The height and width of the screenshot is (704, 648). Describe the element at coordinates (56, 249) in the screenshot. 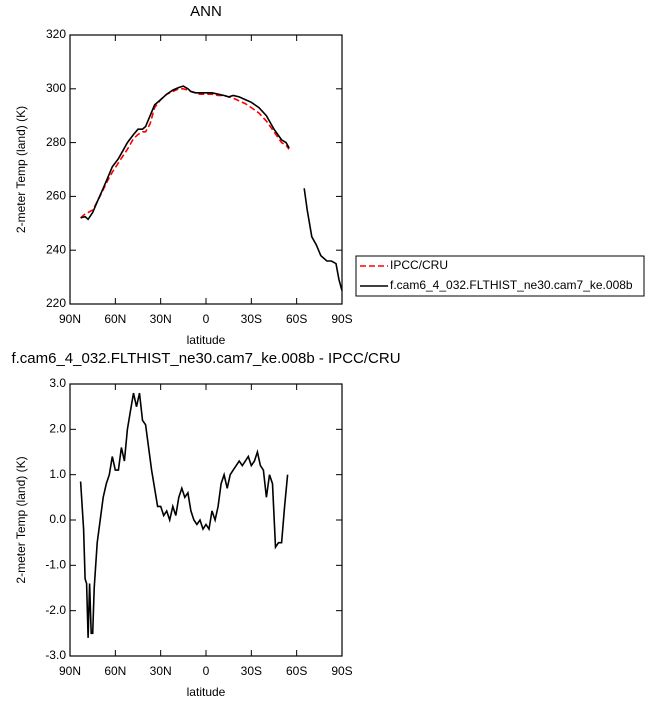

I see `y-tick-label: 240` at that location.